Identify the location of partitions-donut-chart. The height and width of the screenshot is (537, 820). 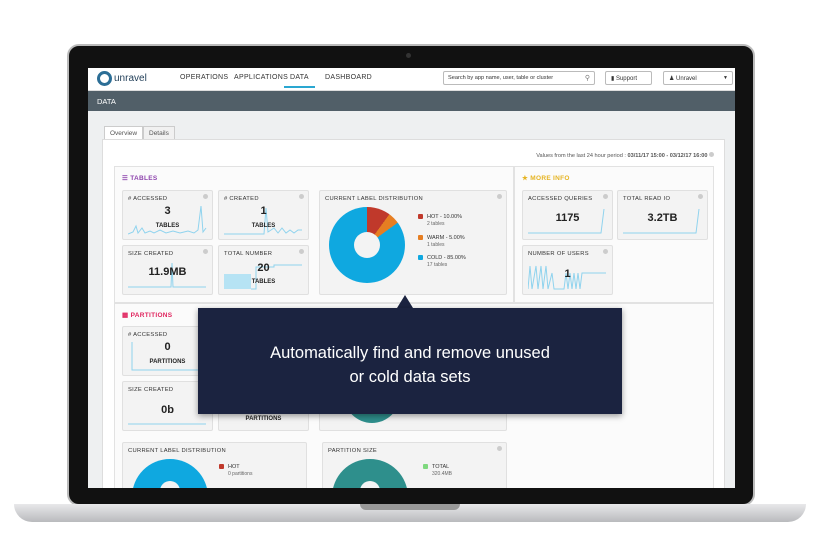
(170, 473).